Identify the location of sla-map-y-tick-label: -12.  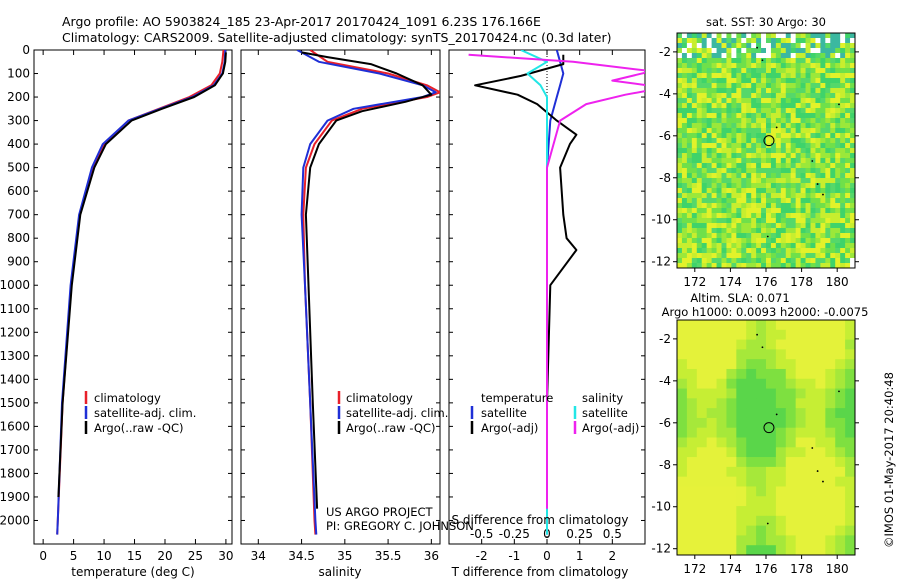
(661, 549).